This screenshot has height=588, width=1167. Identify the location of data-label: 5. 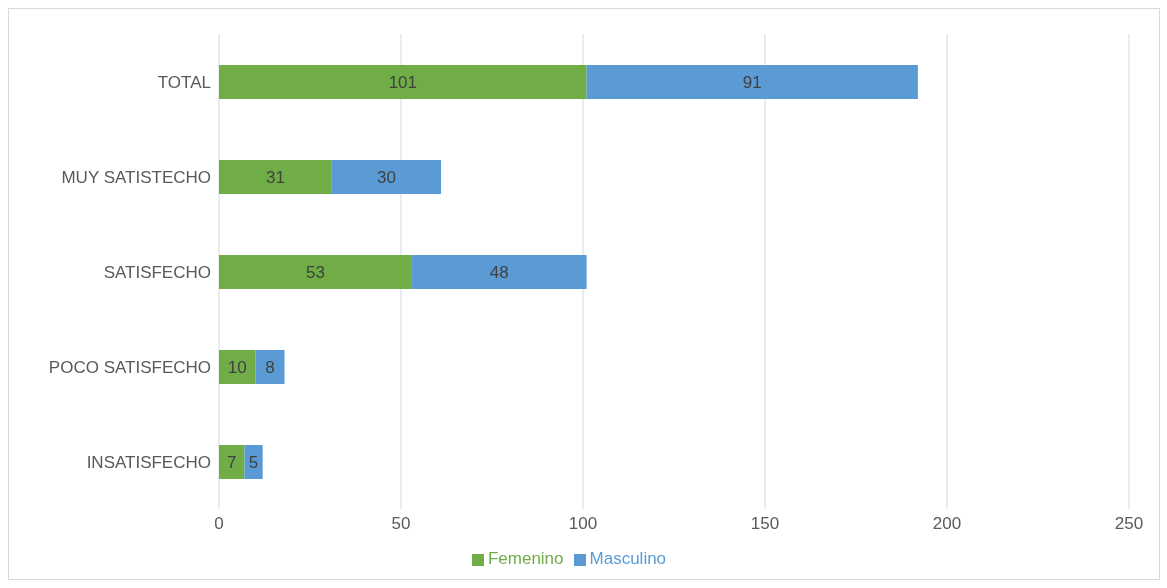
(253, 463).